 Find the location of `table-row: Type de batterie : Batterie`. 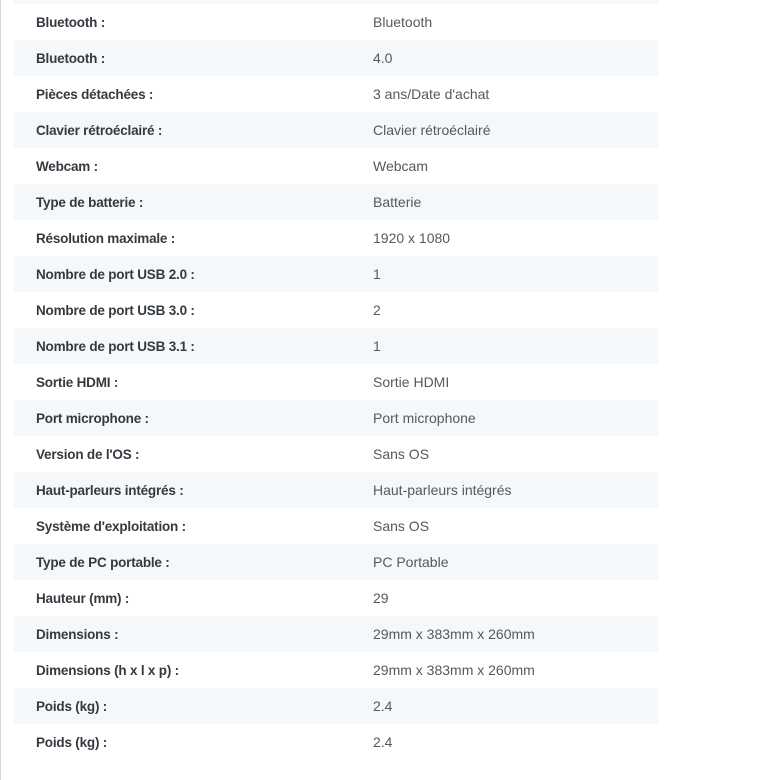

table-row: Type de batterie : Batterie is located at coordinates (336, 202).